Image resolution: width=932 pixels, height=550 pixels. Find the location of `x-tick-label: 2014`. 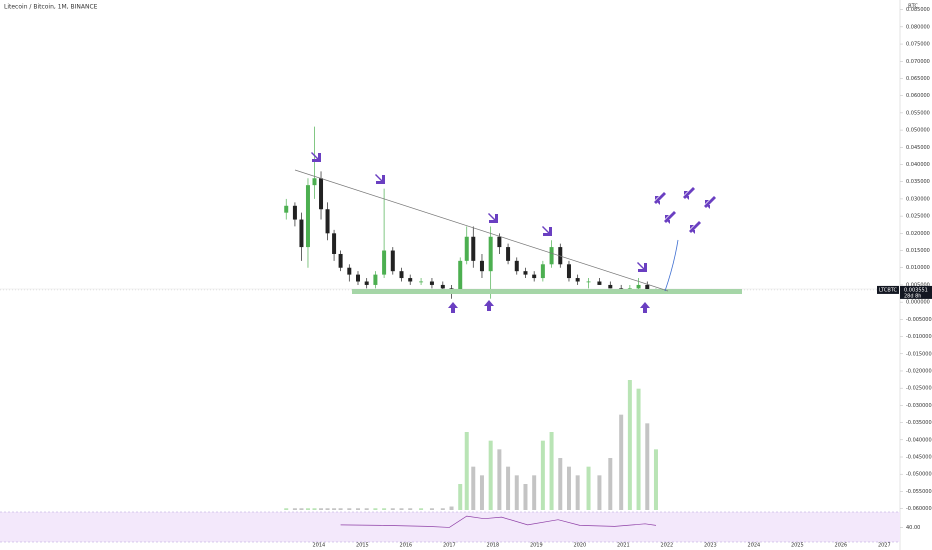

x-tick-label: 2014 is located at coordinates (318, 546).